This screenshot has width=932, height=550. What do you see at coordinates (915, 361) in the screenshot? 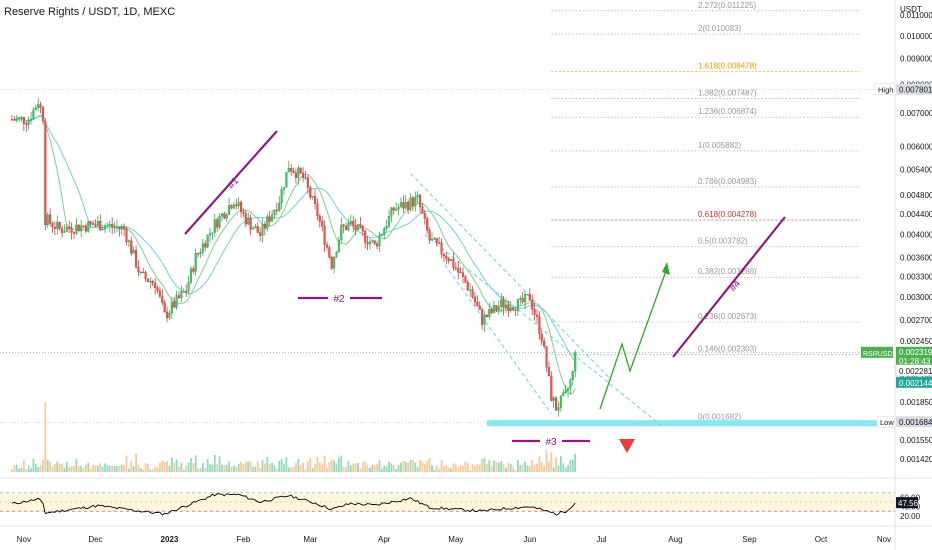
I see `countdown-tag: 01:28:43` at bounding box center [915, 361].